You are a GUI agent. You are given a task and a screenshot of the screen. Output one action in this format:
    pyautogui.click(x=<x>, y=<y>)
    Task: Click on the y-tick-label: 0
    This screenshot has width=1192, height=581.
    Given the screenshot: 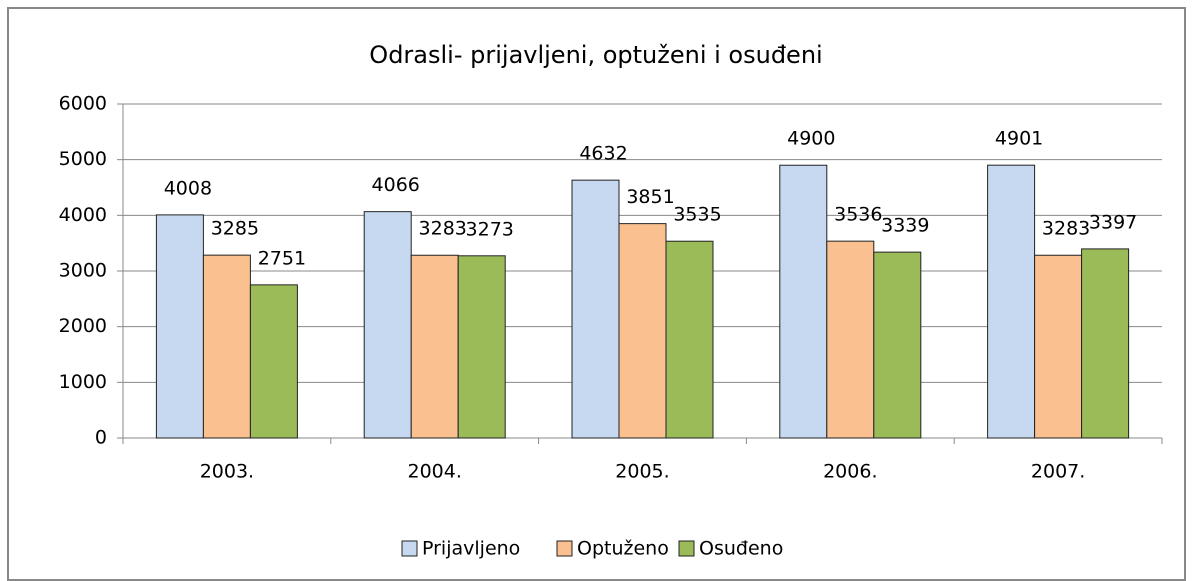 What is the action you would take?
    pyautogui.click(x=101, y=438)
    